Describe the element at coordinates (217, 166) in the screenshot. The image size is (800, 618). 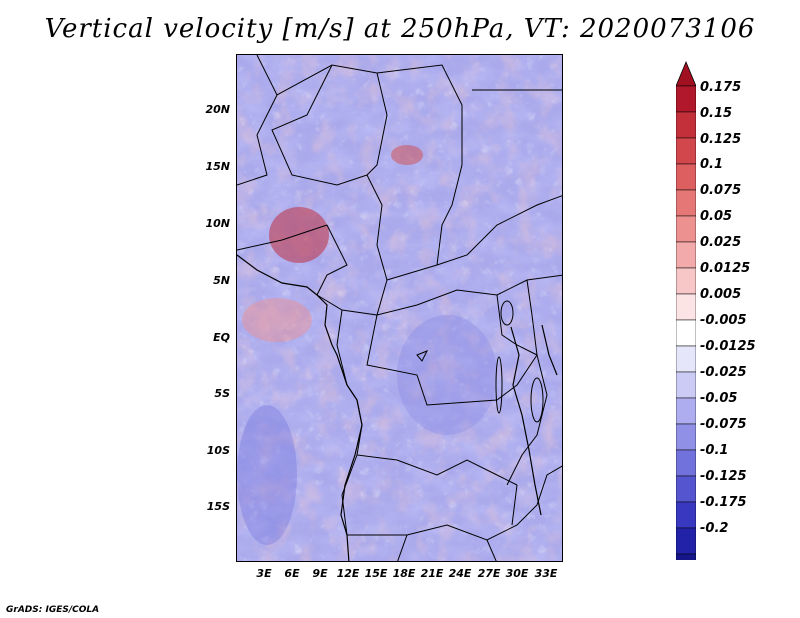
I see `y-tick-label: 15N` at that location.